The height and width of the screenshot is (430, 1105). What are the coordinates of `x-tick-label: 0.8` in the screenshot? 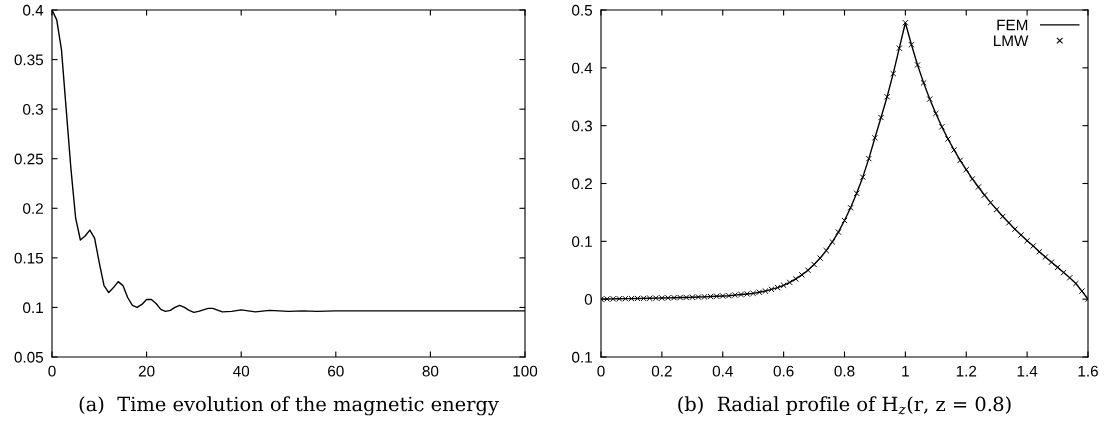 It's located at (844, 371).